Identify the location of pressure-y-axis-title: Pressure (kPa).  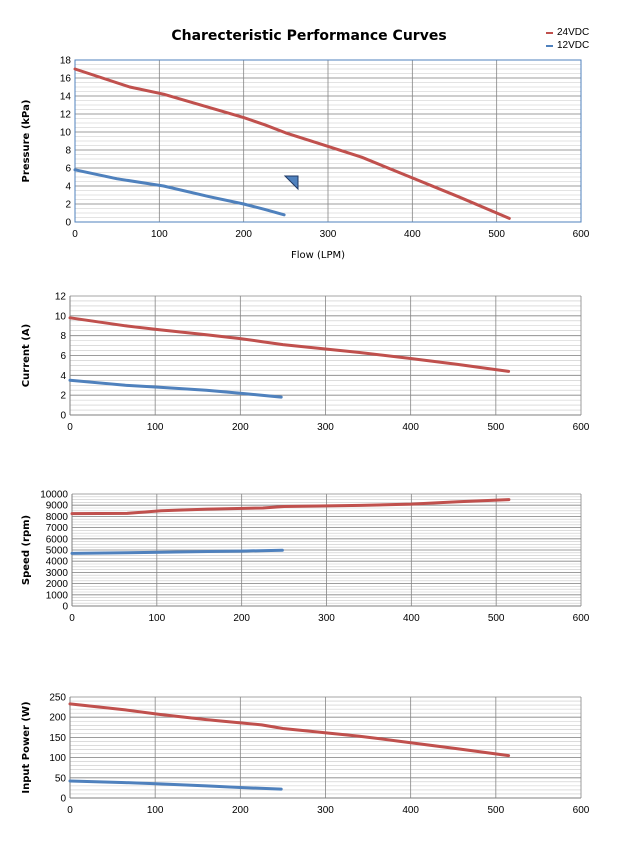
(26, 141).